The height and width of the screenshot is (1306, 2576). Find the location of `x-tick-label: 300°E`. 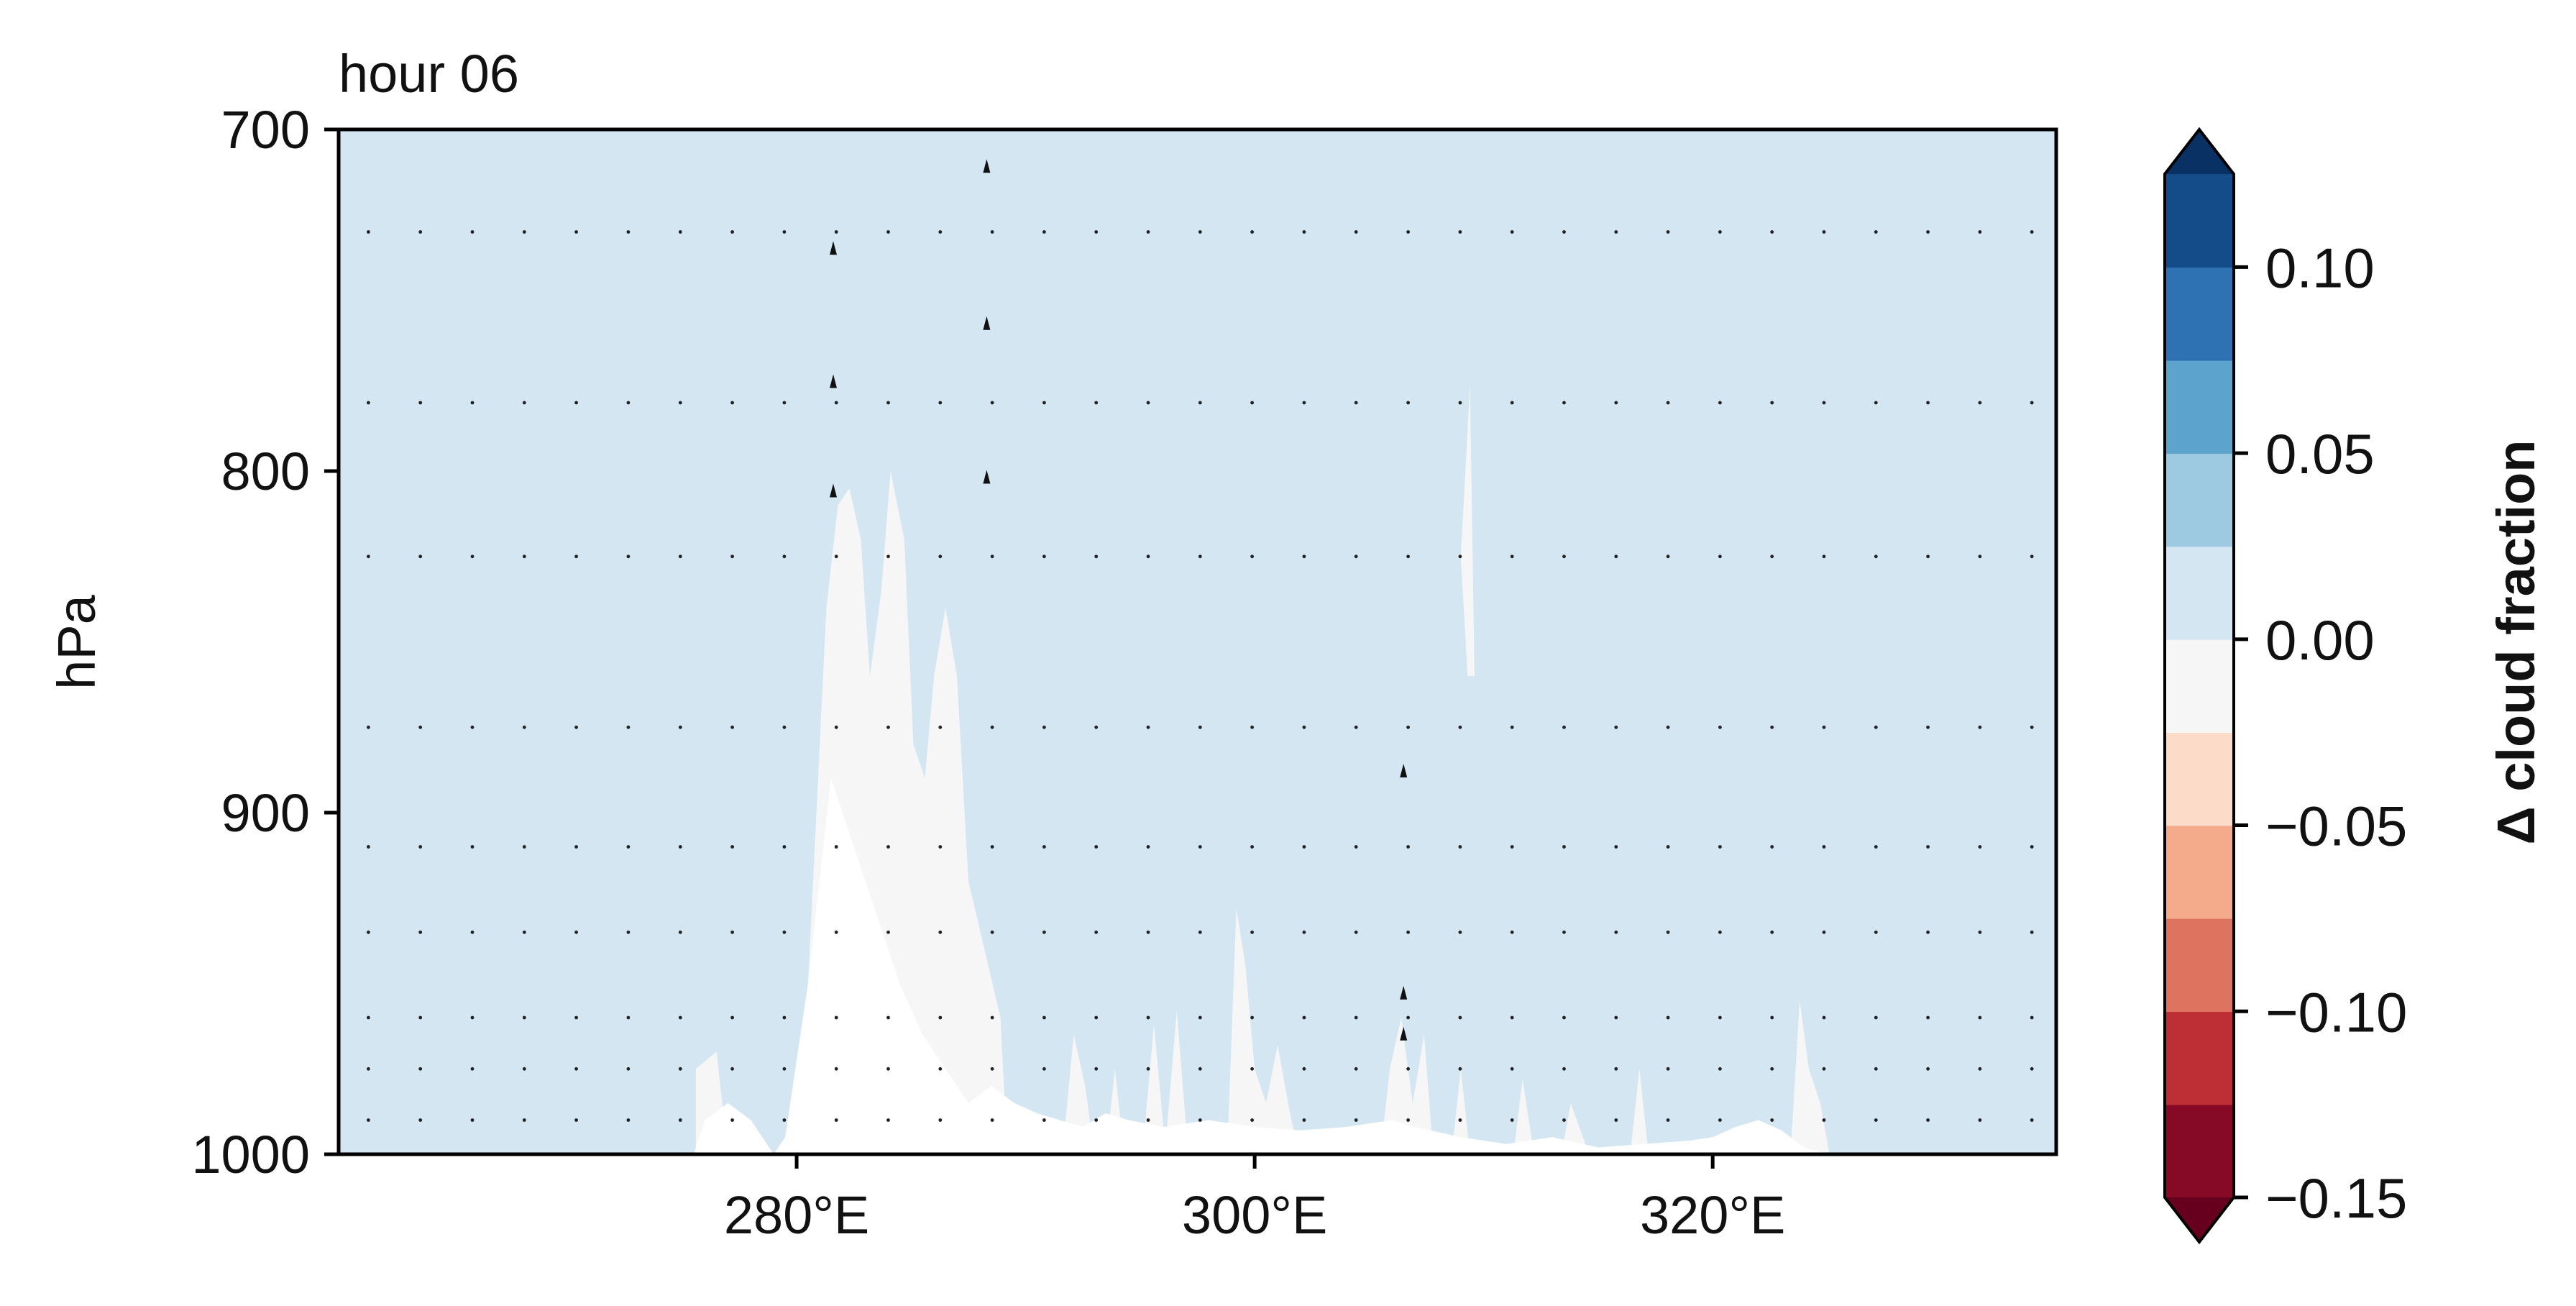

x-tick-label: 300°E is located at coordinates (1254, 1215).